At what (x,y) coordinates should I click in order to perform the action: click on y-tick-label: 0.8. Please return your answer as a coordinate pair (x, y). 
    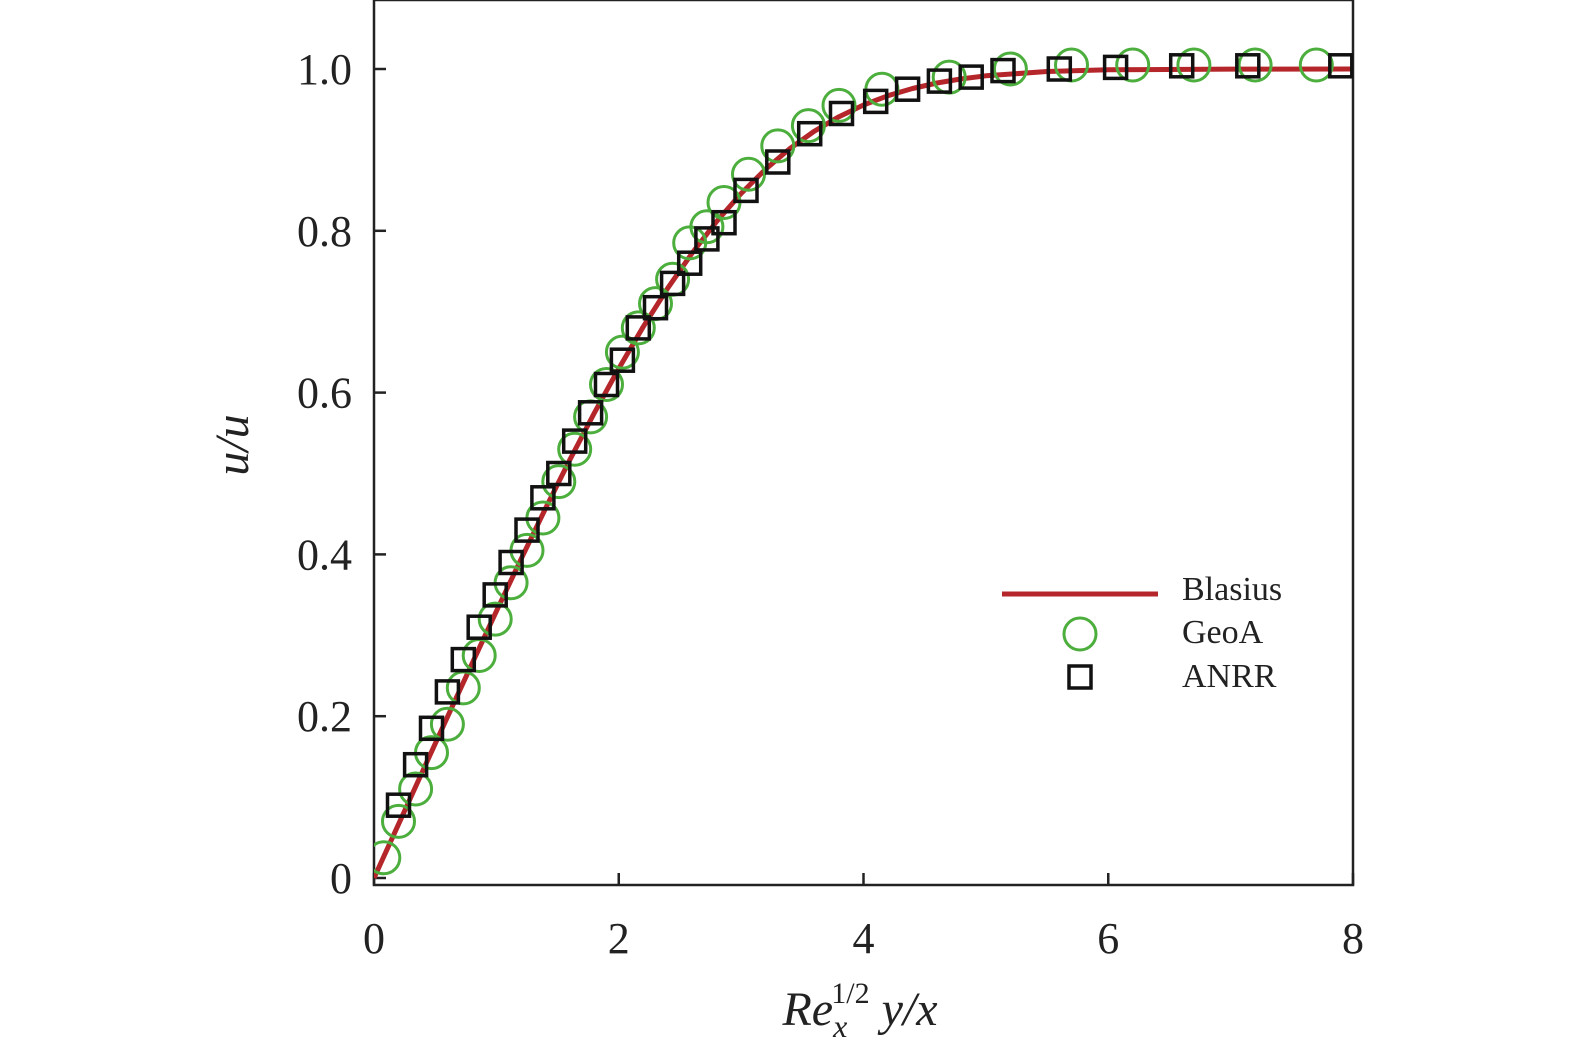
    Looking at the image, I should click on (324, 231).